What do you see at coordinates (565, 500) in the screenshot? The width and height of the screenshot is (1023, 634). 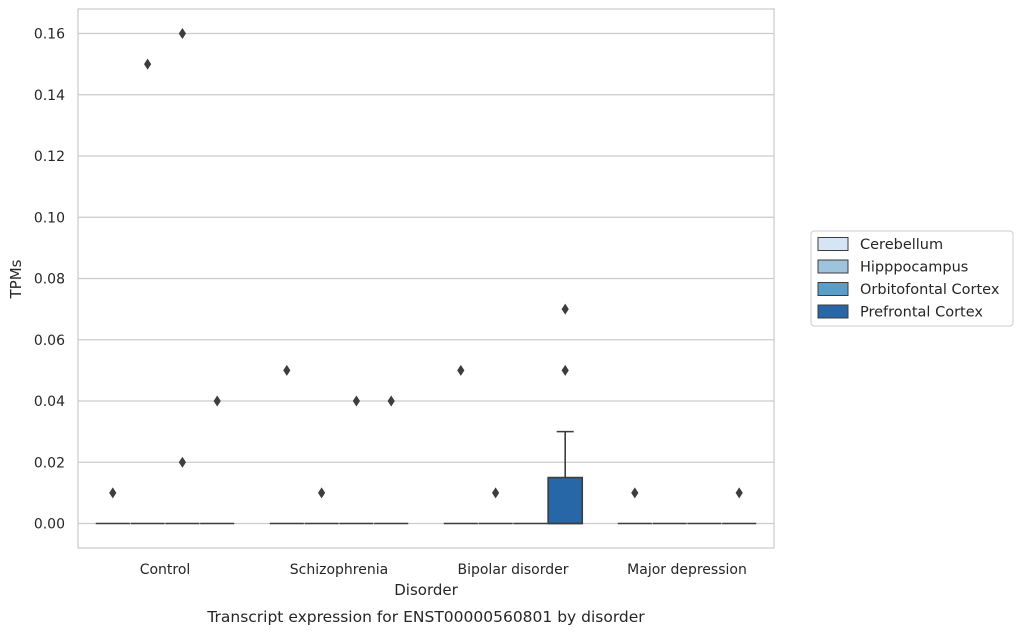 I see `box-body` at bounding box center [565, 500].